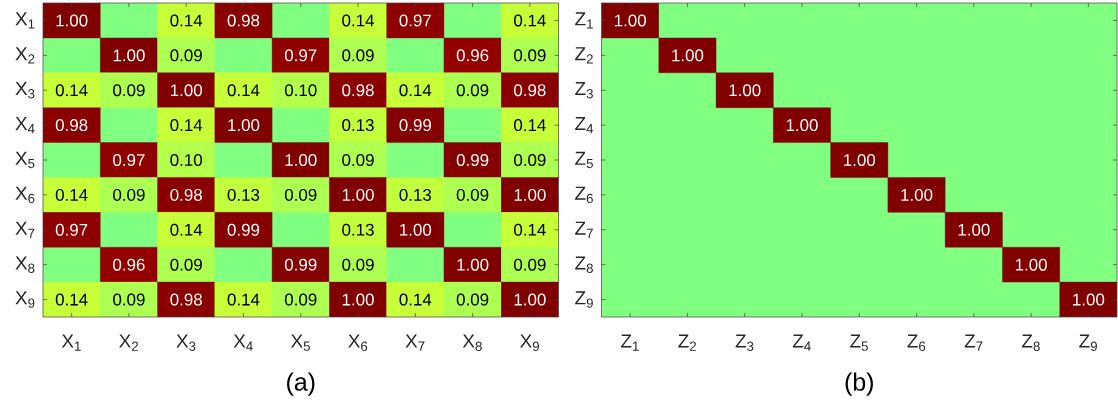  What do you see at coordinates (25, 55) in the screenshot?
I see `y-tick-label: X$_{2}$` at bounding box center [25, 55].